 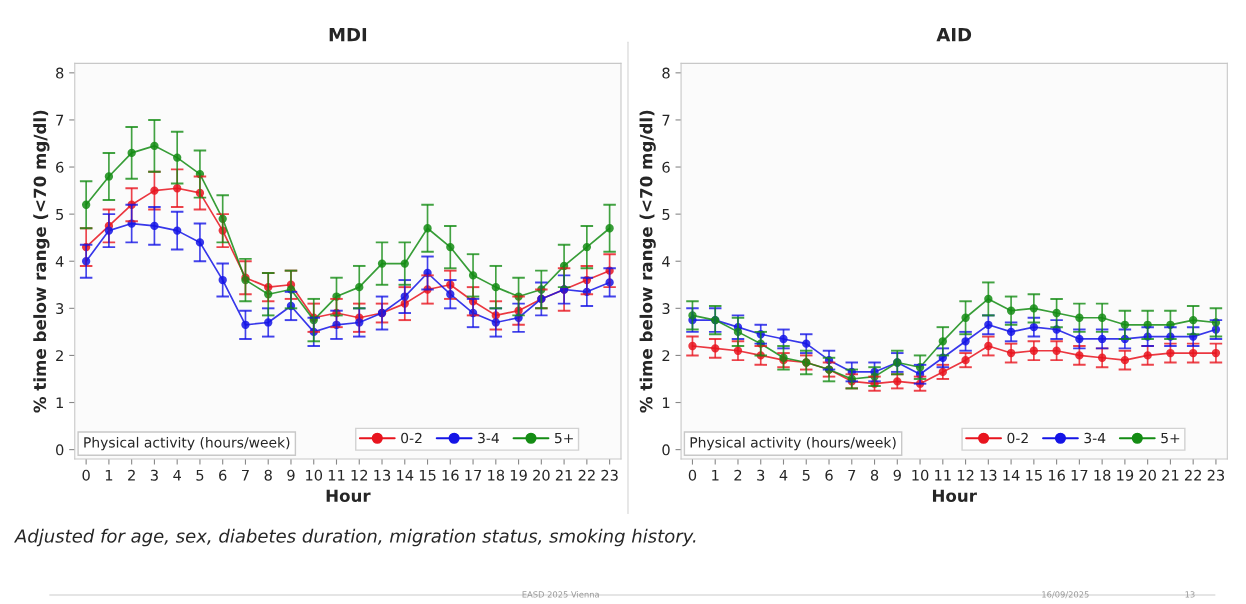 I want to click on text: 16/09/2025, so click(x=1065, y=595).